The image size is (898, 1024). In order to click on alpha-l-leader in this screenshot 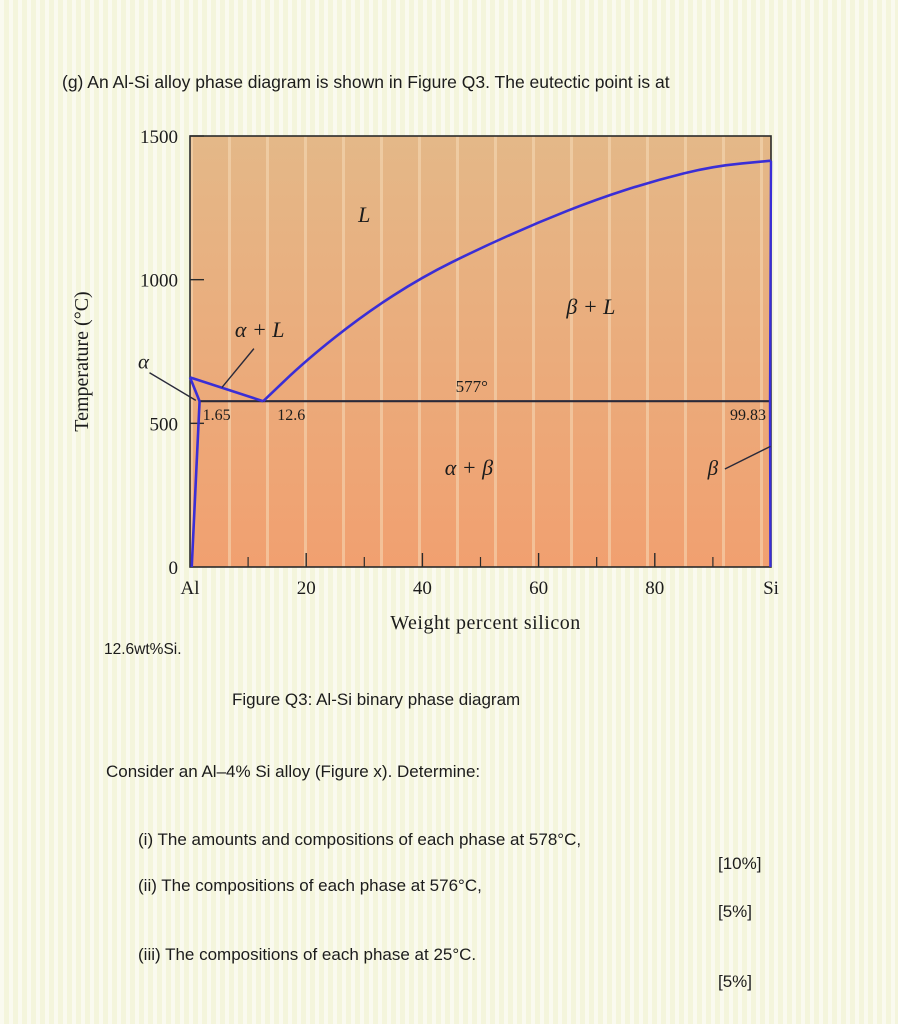, I will do `click(238, 368)`.